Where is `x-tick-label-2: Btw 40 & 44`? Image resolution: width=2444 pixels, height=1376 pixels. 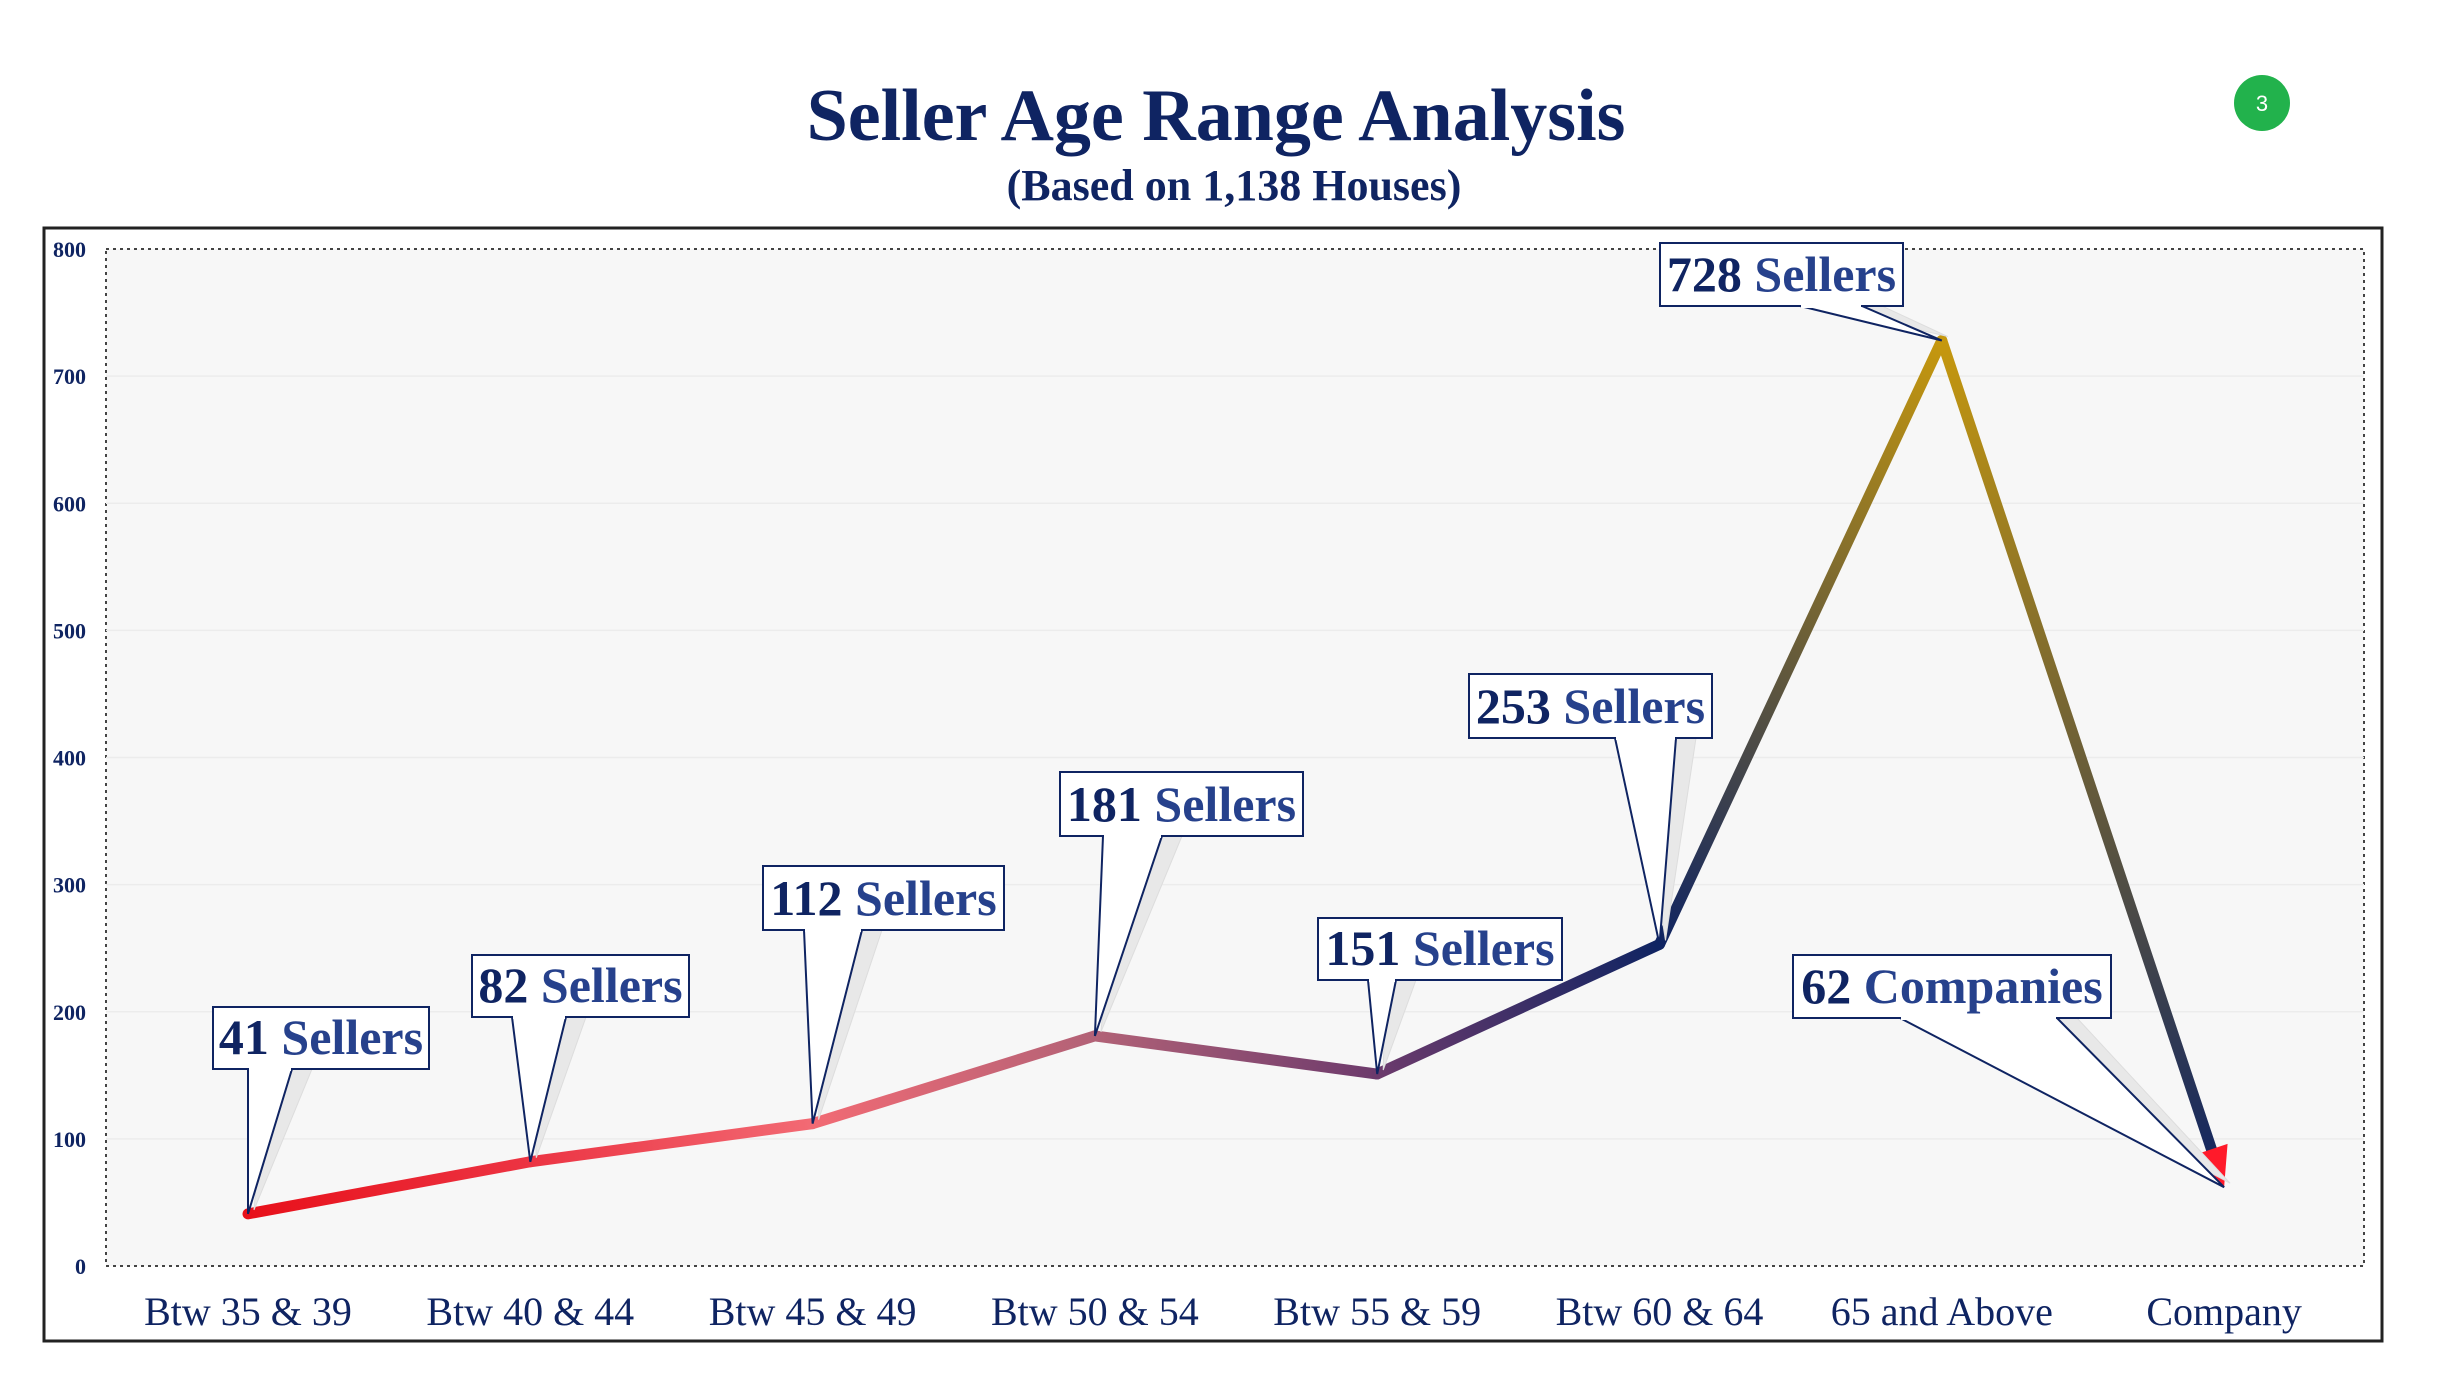 x-tick-label-2: Btw 40 & 44 is located at coordinates (530, 1311).